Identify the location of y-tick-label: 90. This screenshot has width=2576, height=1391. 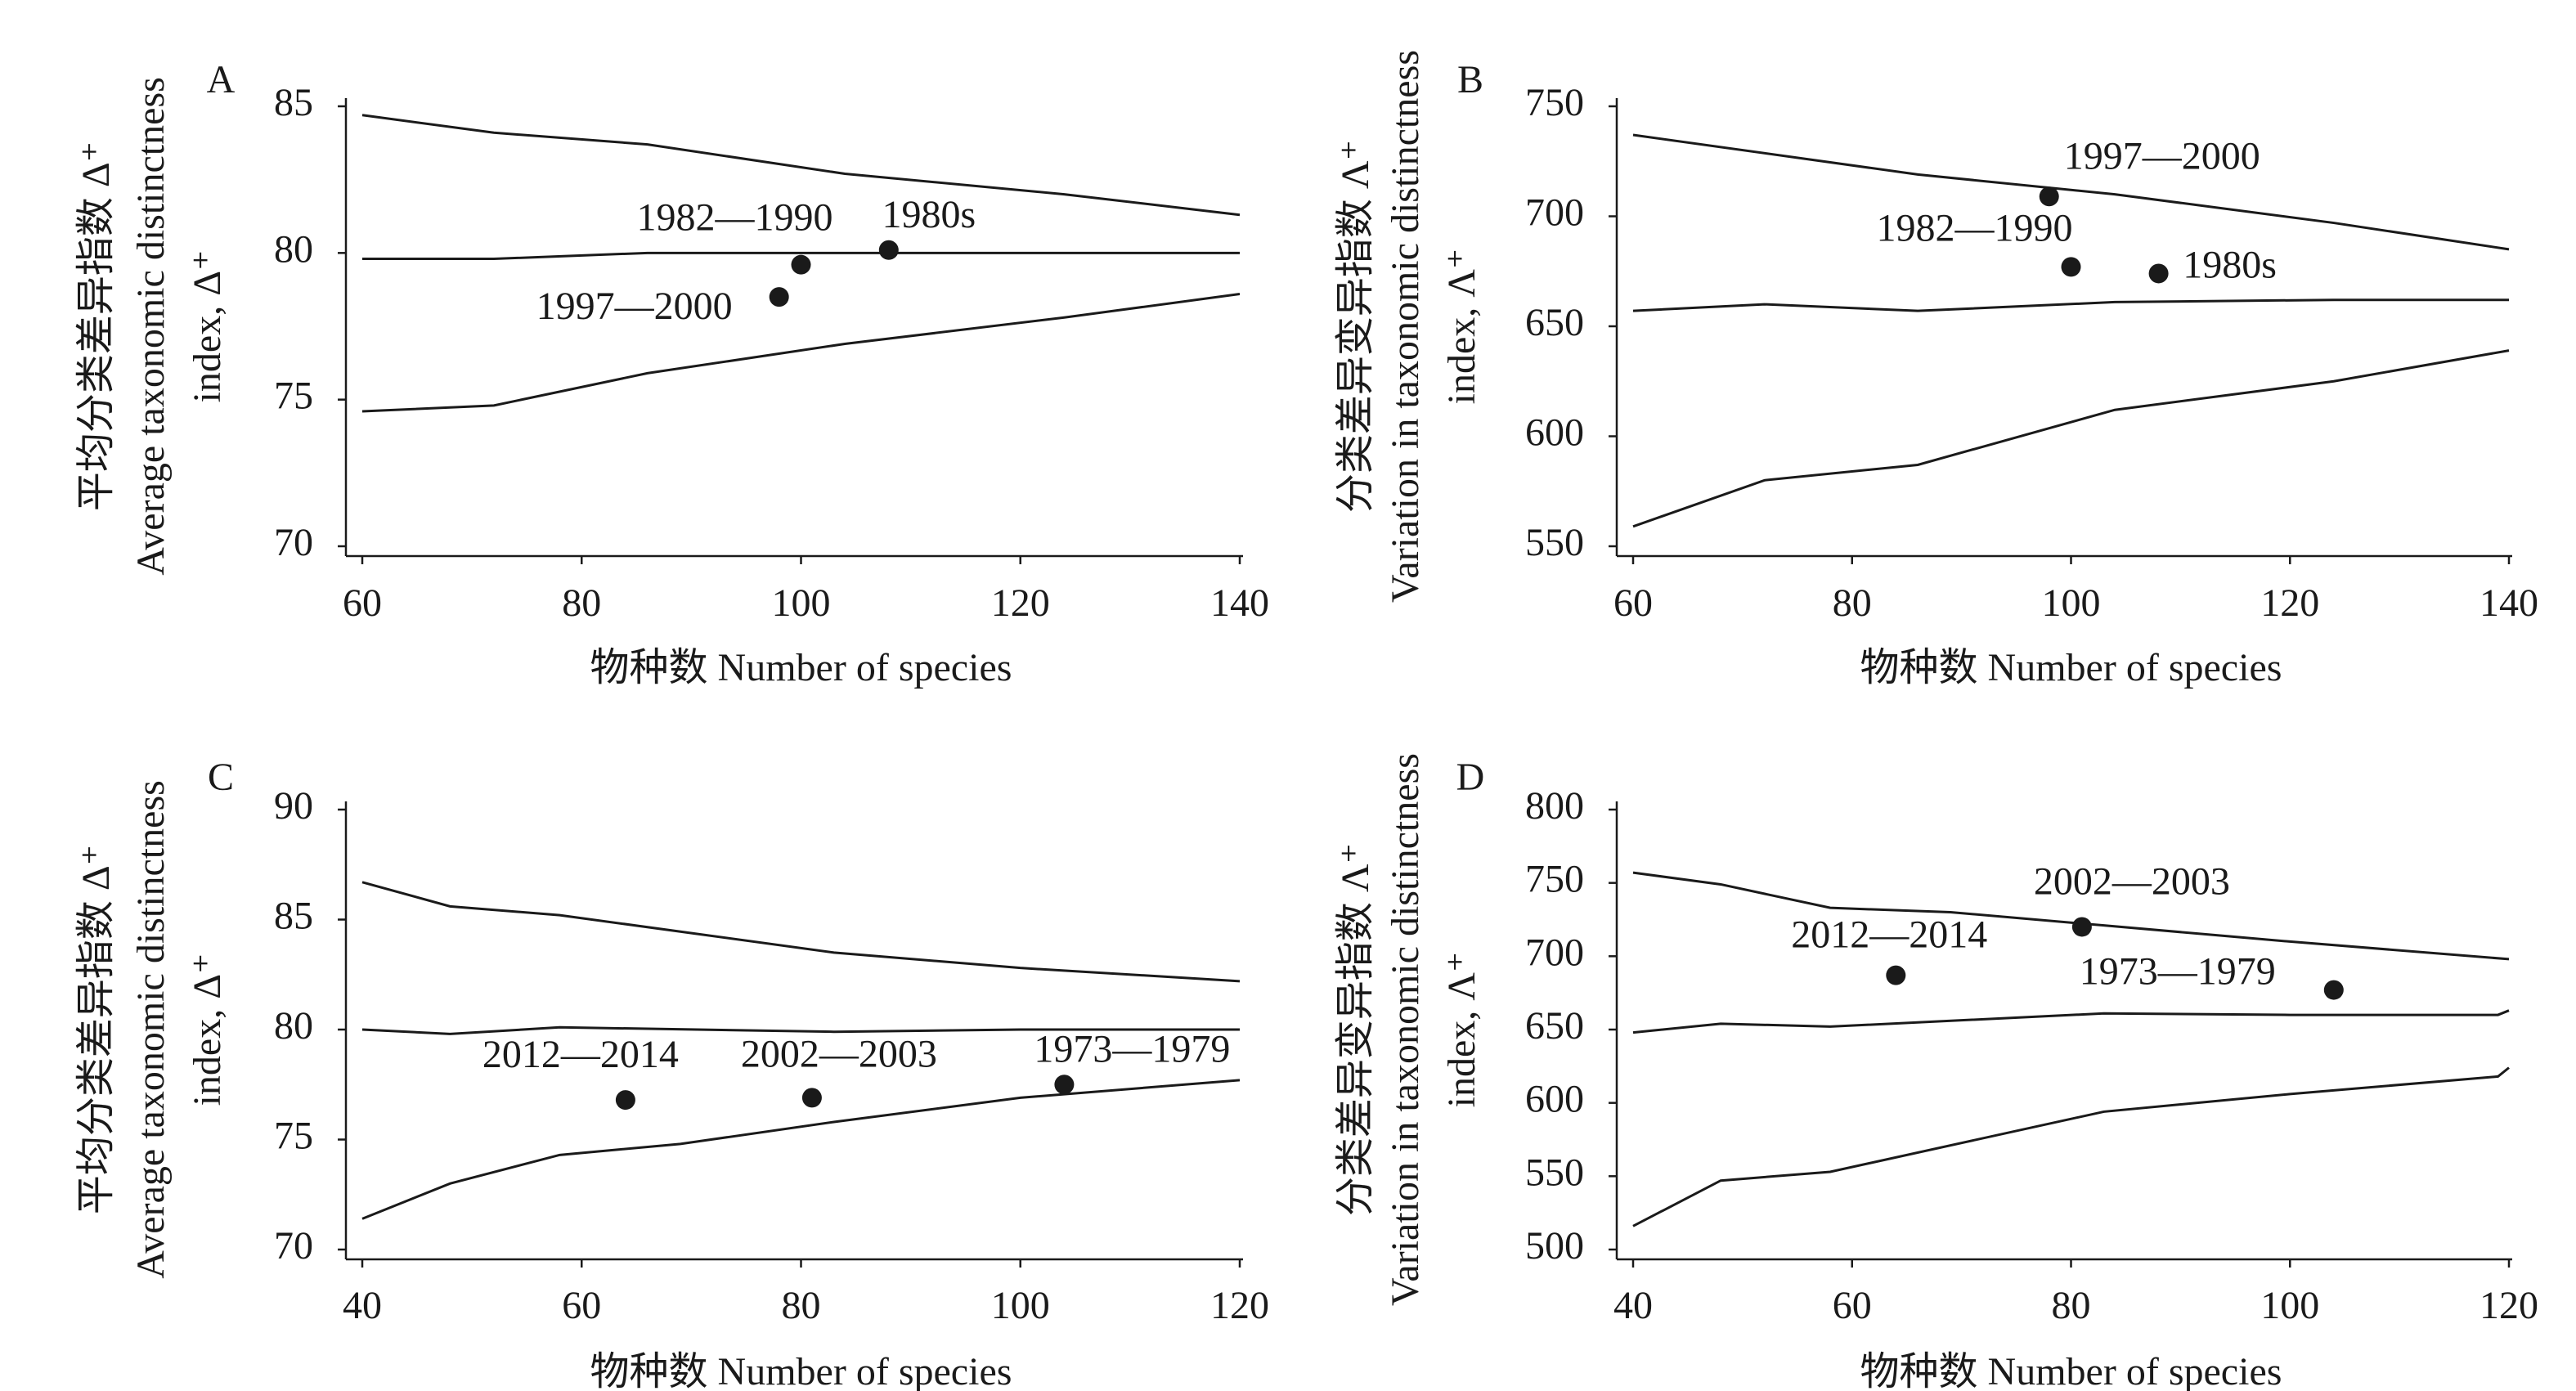
(293, 806).